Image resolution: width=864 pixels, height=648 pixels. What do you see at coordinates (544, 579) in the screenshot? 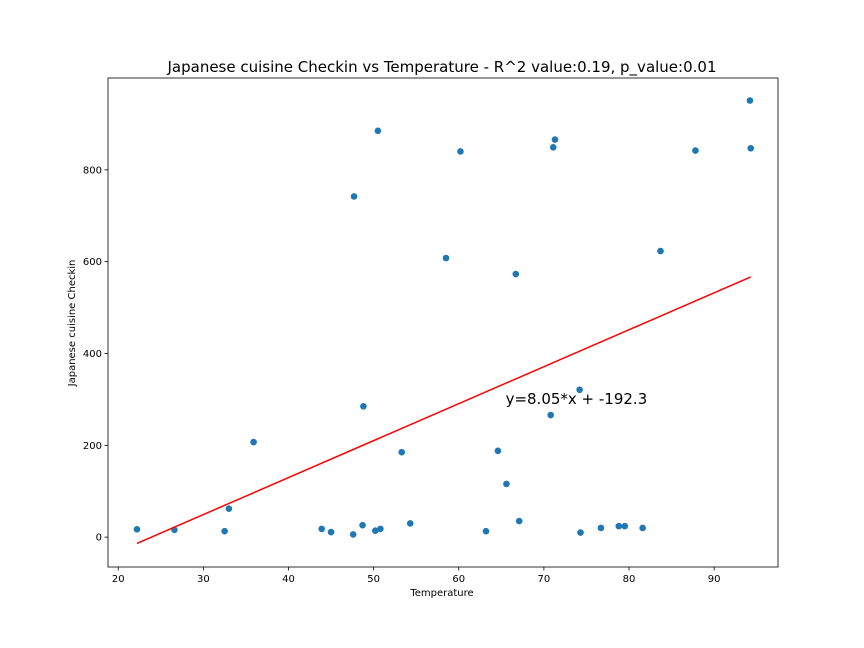
I see `x-tick-label: 70` at bounding box center [544, 579].